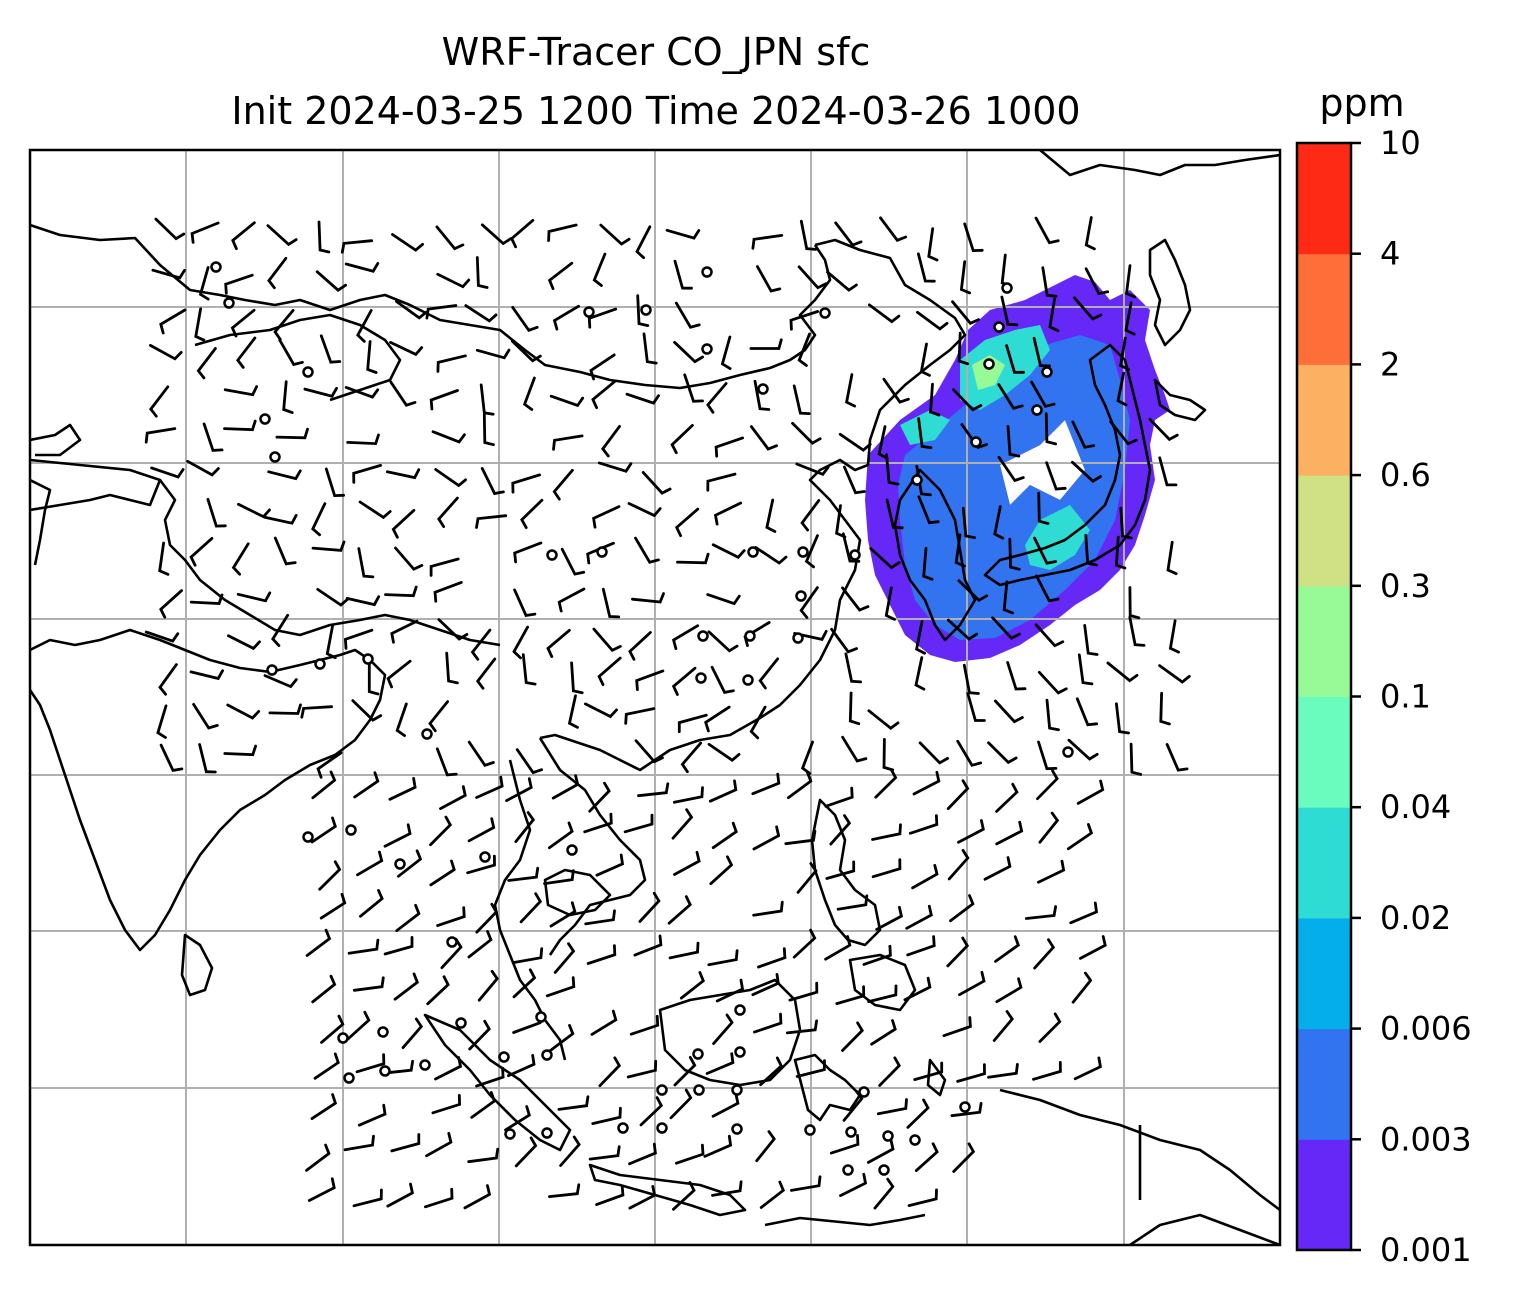 This screenshot has height=1306, width=1528. What do you see at coordinates (1415, 807) in the screenshot?
I see `colorbar-tick-label: 0.04` at bounding box center [1415, 807].